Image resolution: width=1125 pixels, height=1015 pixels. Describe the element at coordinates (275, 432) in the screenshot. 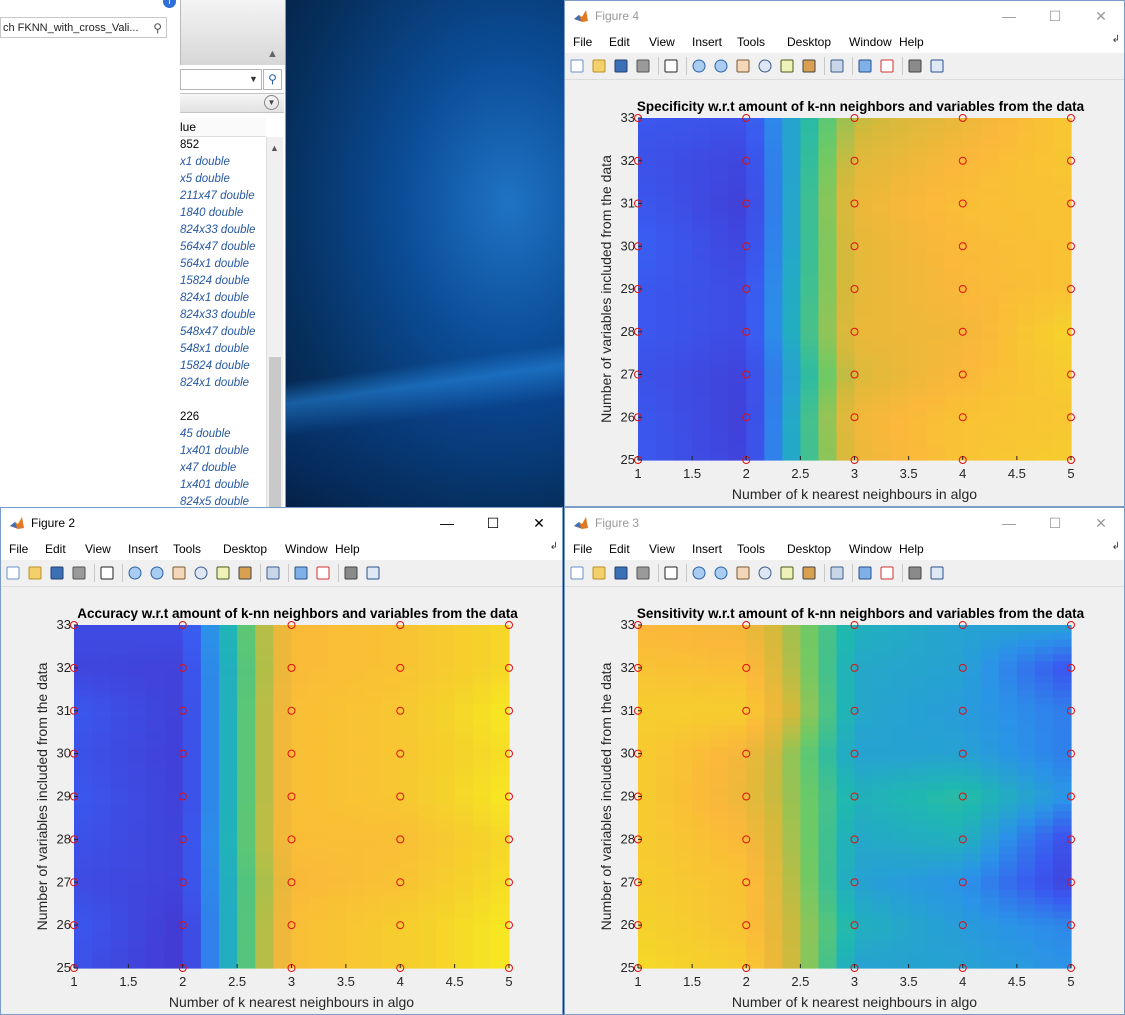

I see `scrollbar-thumb` at that location.